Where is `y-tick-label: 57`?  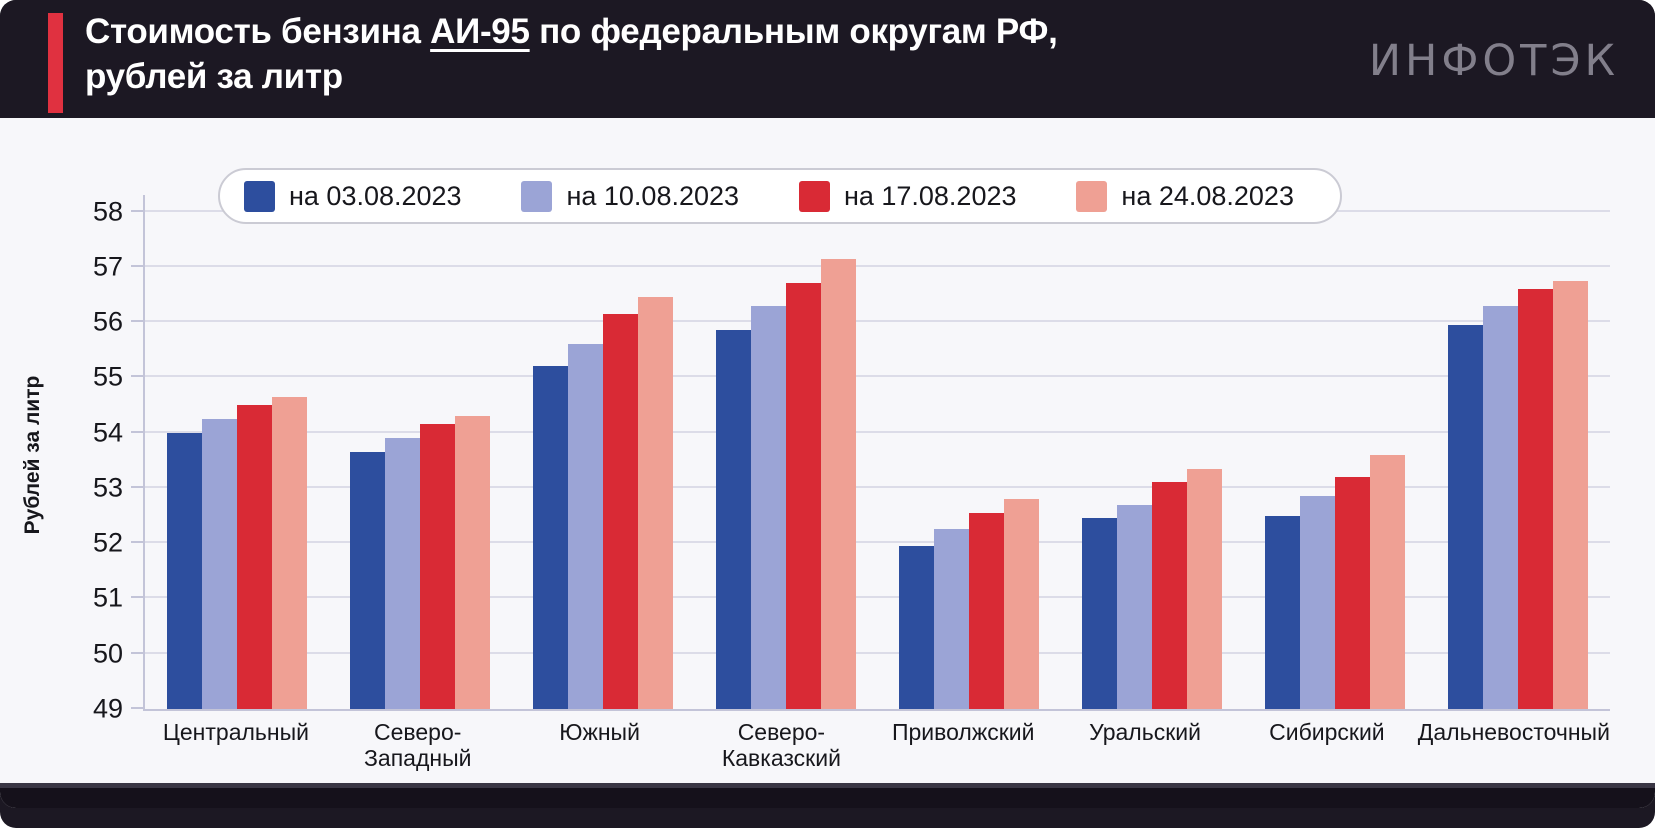 y-tick-label: 57 is located at coordinates (107, 266).